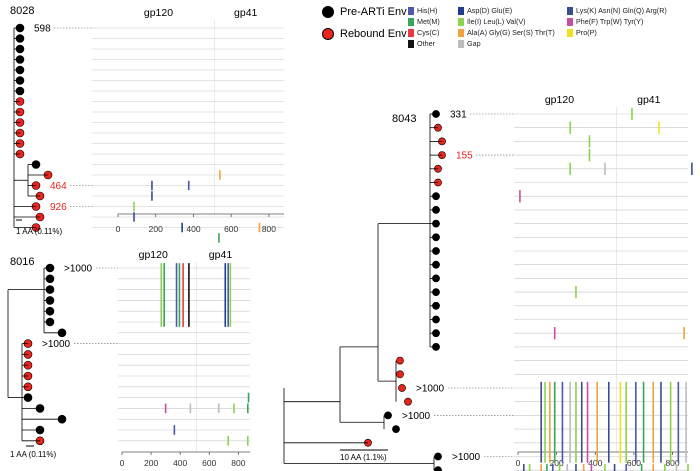  Describe the element at coordinates (649, 100) in the screenshot. I see `region-label-gp41: gp41` at that location.